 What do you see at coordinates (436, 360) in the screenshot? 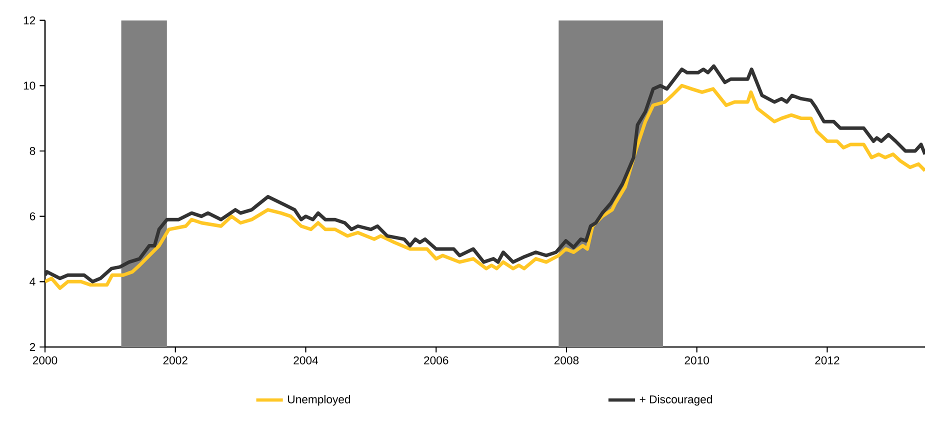
I see `x-tick-label: 2006` at bounding box center [436, 360].